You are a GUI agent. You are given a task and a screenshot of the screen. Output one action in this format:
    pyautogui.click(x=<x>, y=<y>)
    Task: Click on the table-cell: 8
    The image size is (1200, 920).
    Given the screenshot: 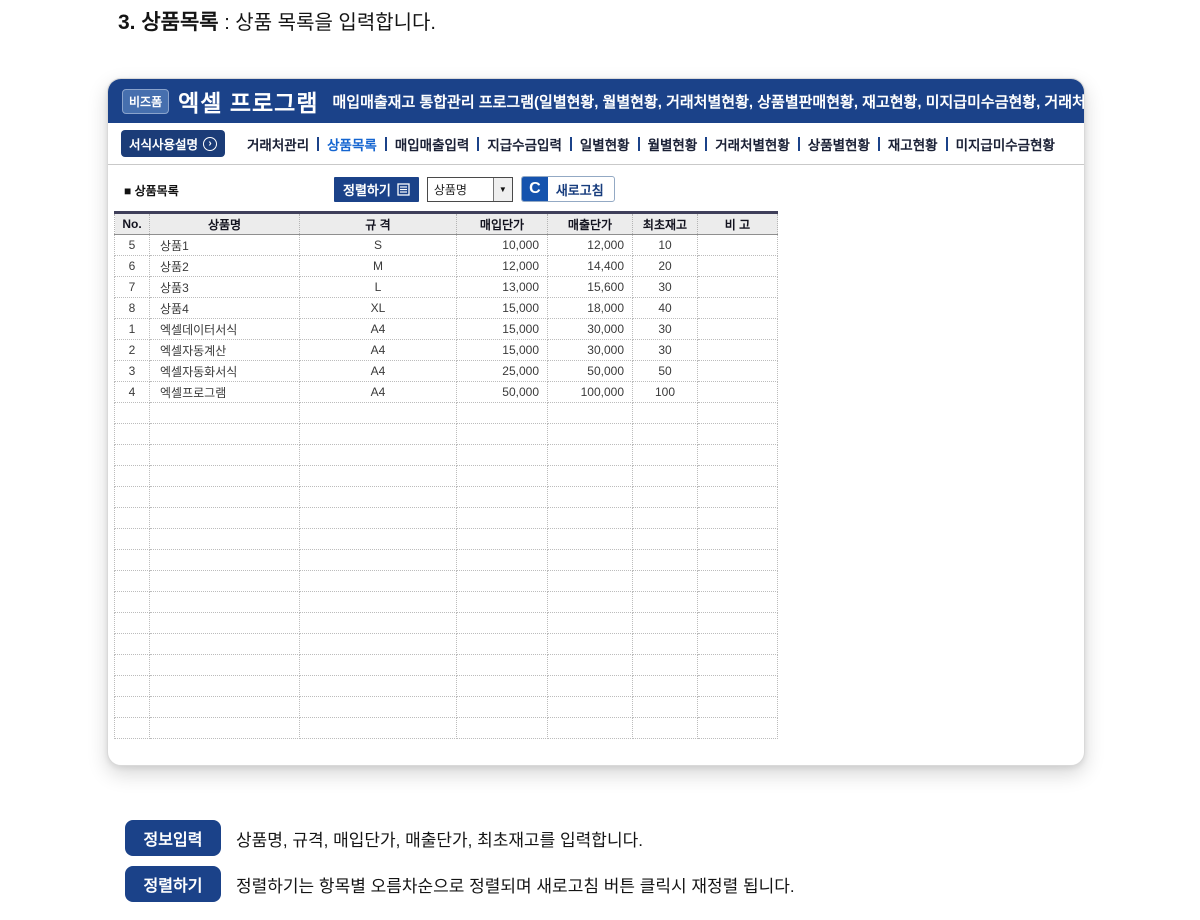 What is the action you would take?
    pyautogui.click(x=132, y=308)
    